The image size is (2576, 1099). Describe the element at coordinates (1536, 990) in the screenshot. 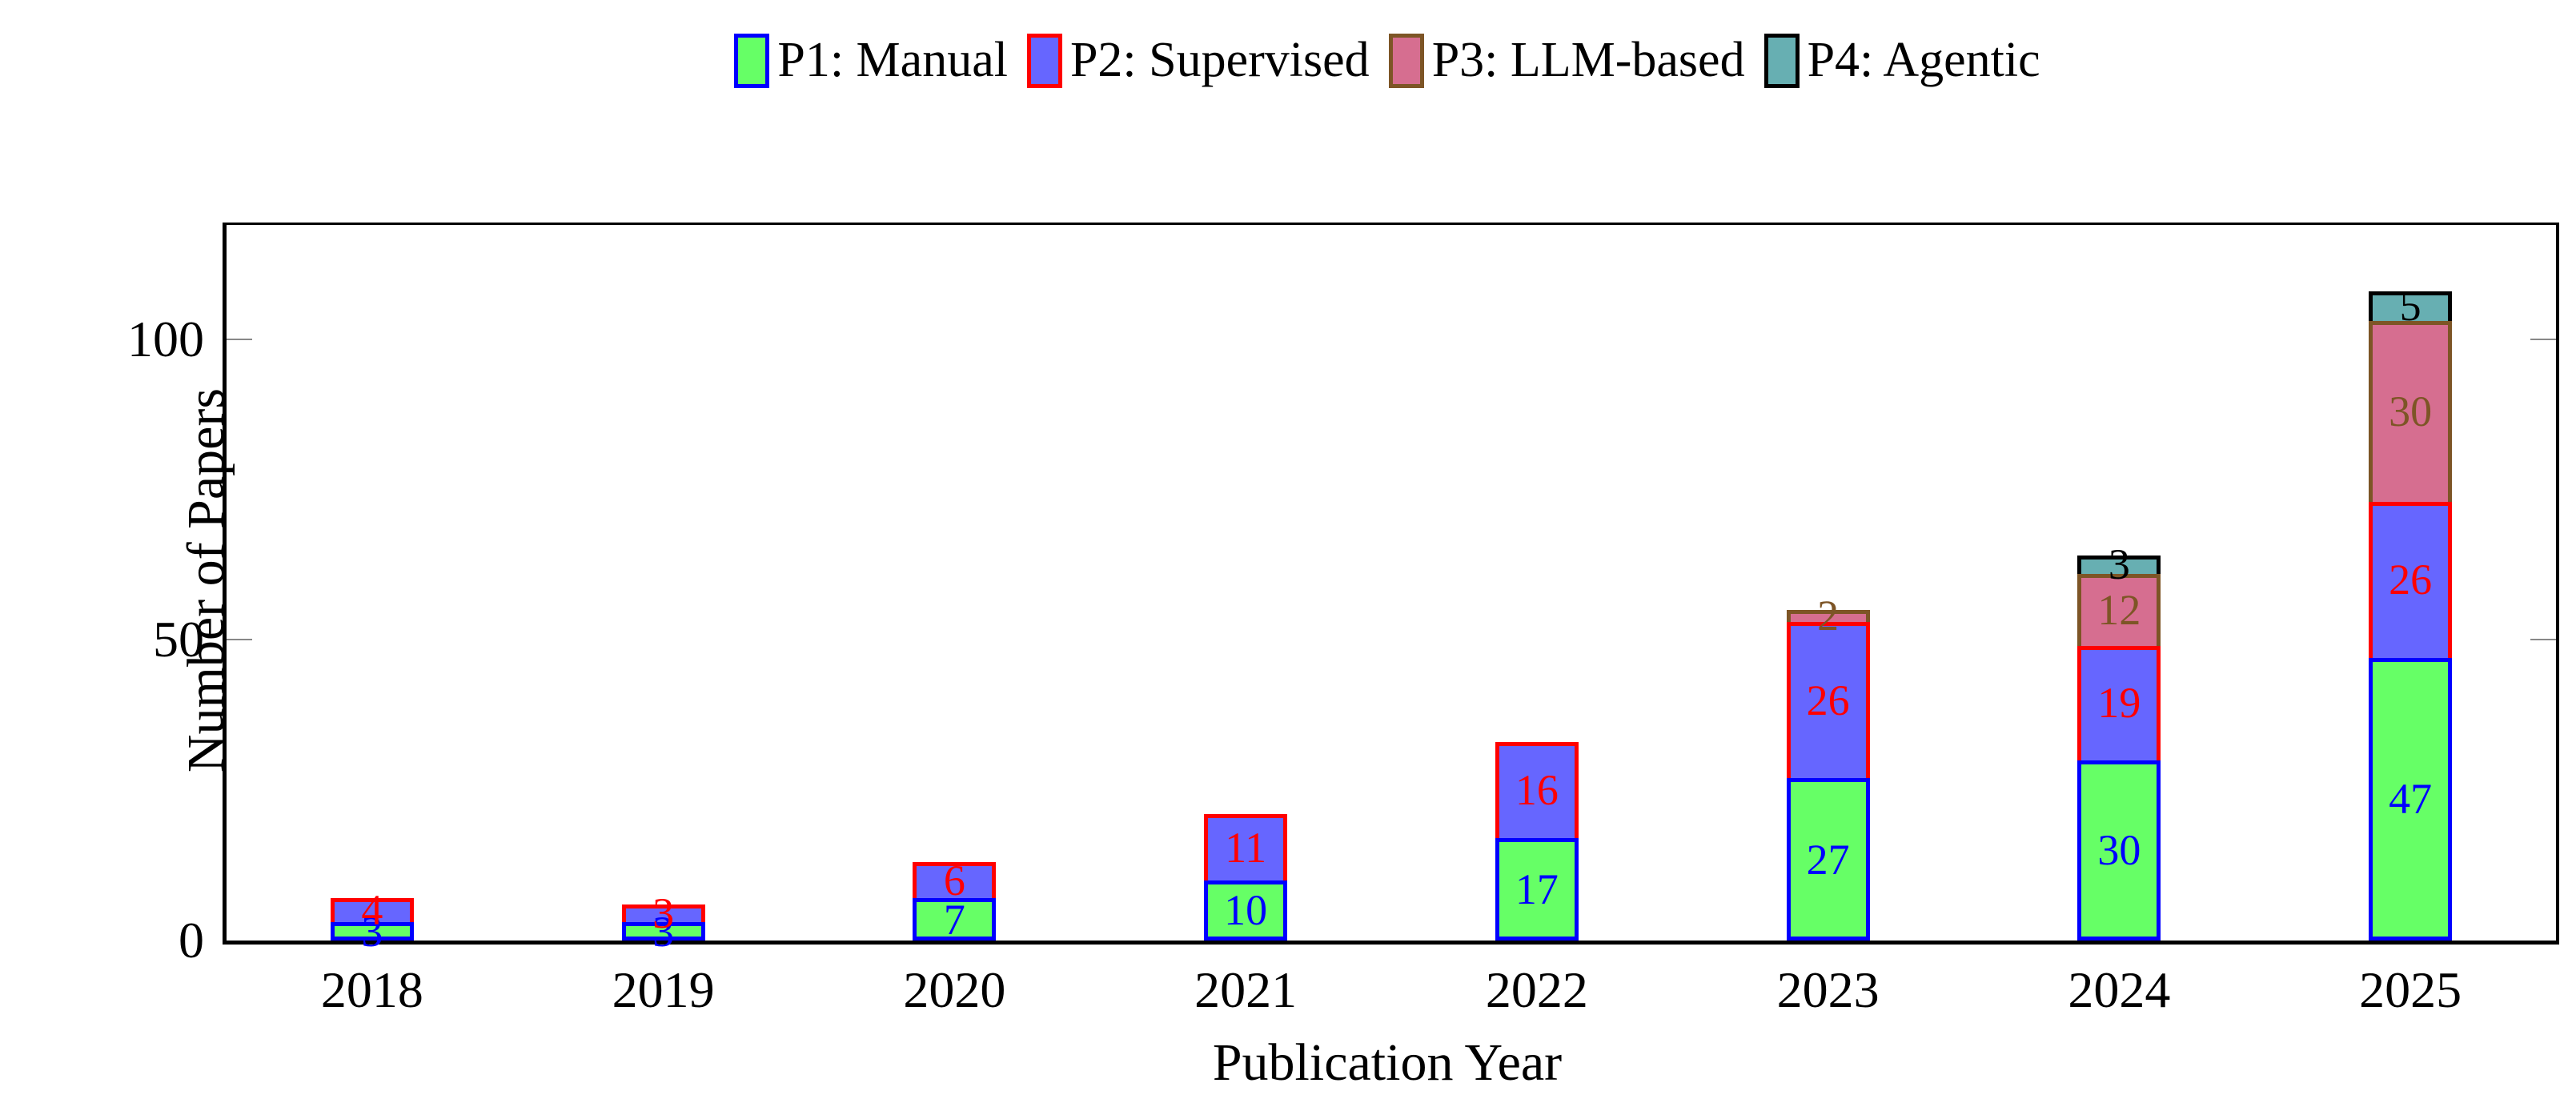

I see `x-tick-label: 2022` at that location.